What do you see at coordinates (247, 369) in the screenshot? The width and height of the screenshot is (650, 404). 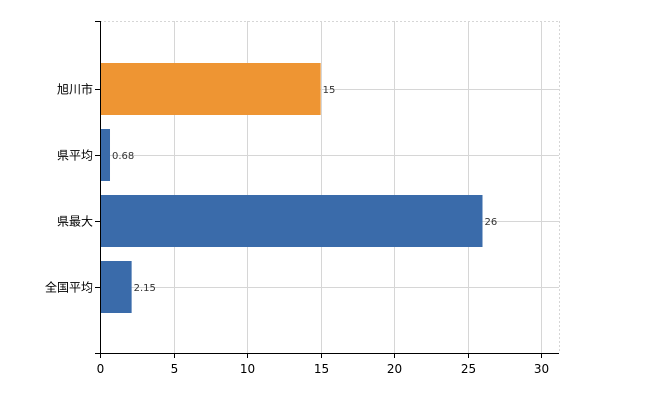 I see `x-tick-label: 10` at bounding box center [247, 369].